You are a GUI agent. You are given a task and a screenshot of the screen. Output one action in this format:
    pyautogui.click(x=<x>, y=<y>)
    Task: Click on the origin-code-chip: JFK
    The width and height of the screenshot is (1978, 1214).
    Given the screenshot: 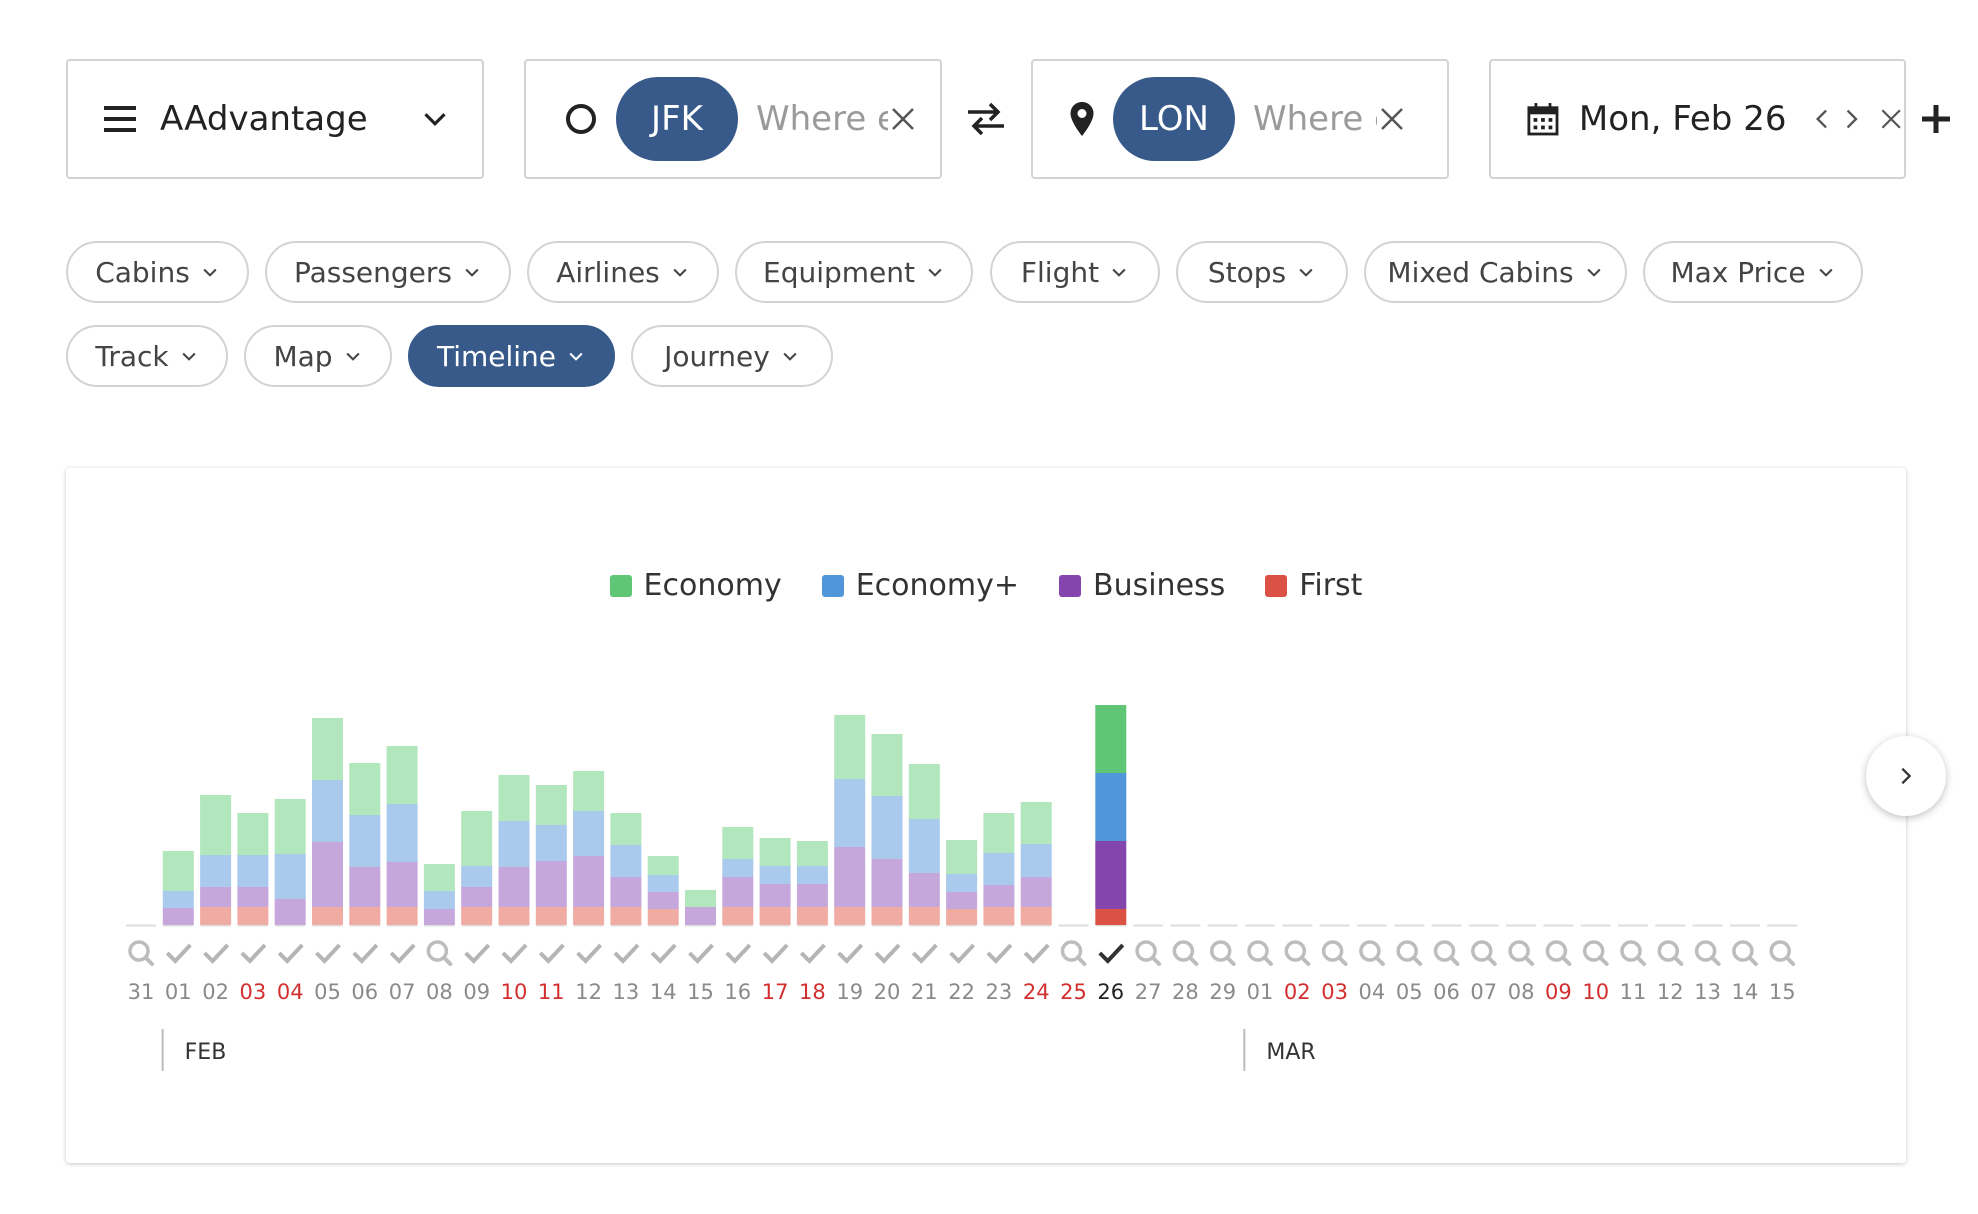 What is the action you would take?
    pyautogui.click(x=677, y=119)
    